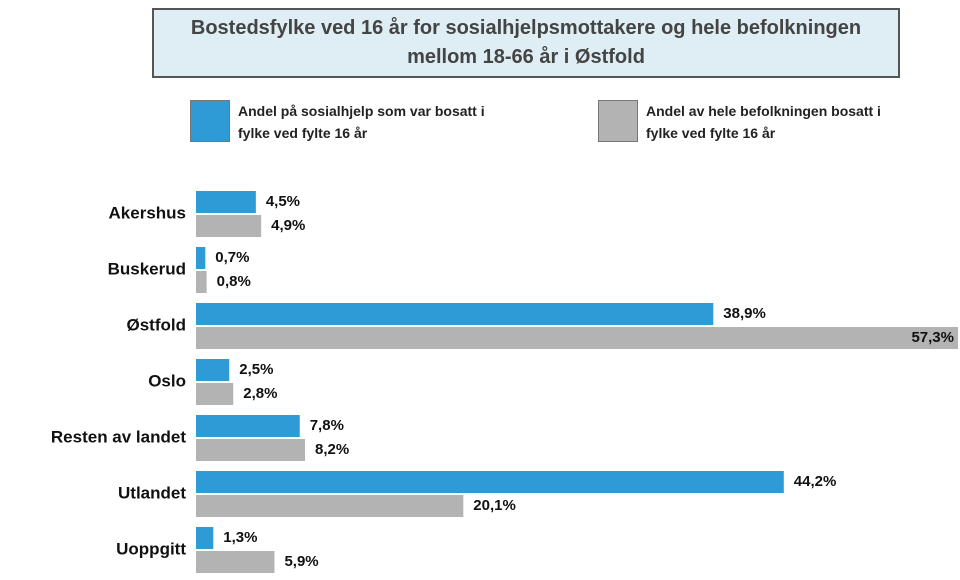 This screenshot has height=580, width=960. Describe the element at coordinates (815, 481) in the screenshot. I see `value-label: 44,2%` at that location.